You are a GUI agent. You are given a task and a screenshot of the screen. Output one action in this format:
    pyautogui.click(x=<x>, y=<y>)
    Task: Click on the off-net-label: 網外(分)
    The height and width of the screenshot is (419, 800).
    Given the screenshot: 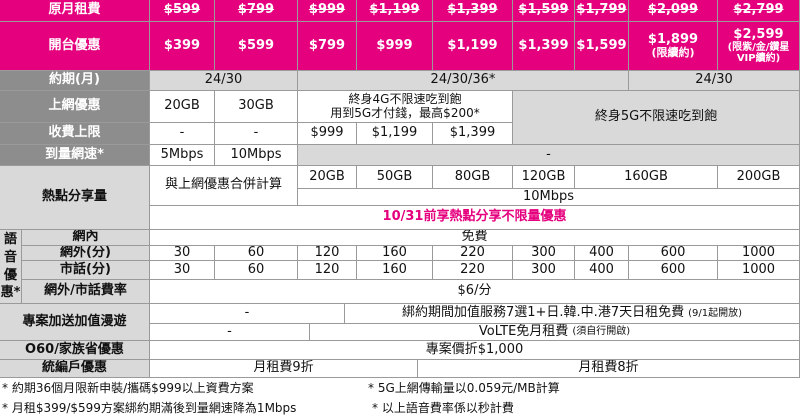 What is the action you would take?
    pyautogui.click(x=86, y=253)
    